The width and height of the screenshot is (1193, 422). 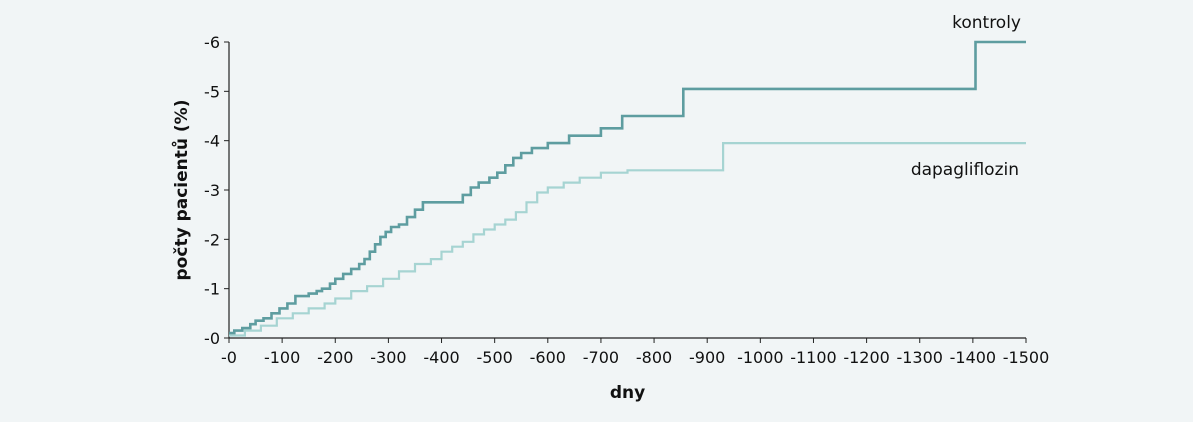 I want to click on x-tick-label: -200, so click(x=335, y=357).